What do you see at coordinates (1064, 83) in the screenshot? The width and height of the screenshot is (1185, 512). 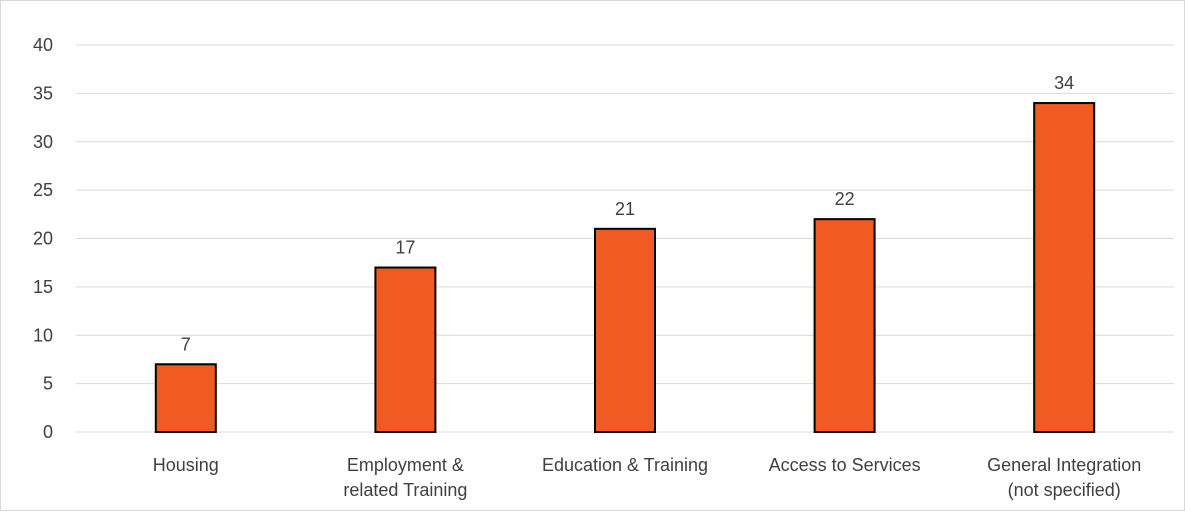 I see `data-label-4: 34` at bounding box center [1064, 83].